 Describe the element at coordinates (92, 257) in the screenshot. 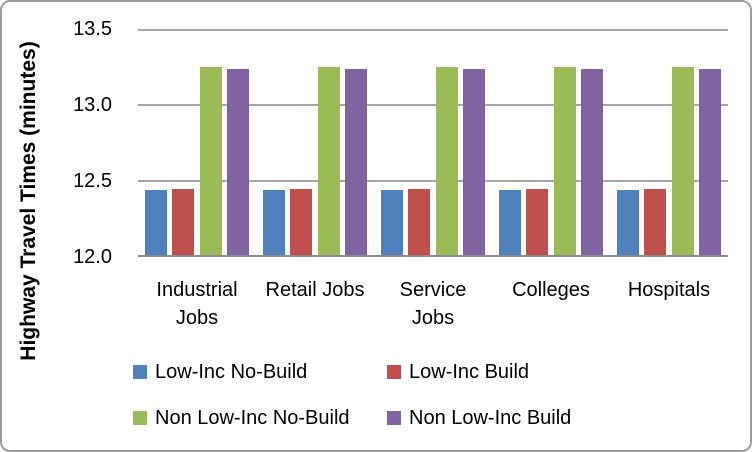

I see `y-tick-label: 12.0` at that location.